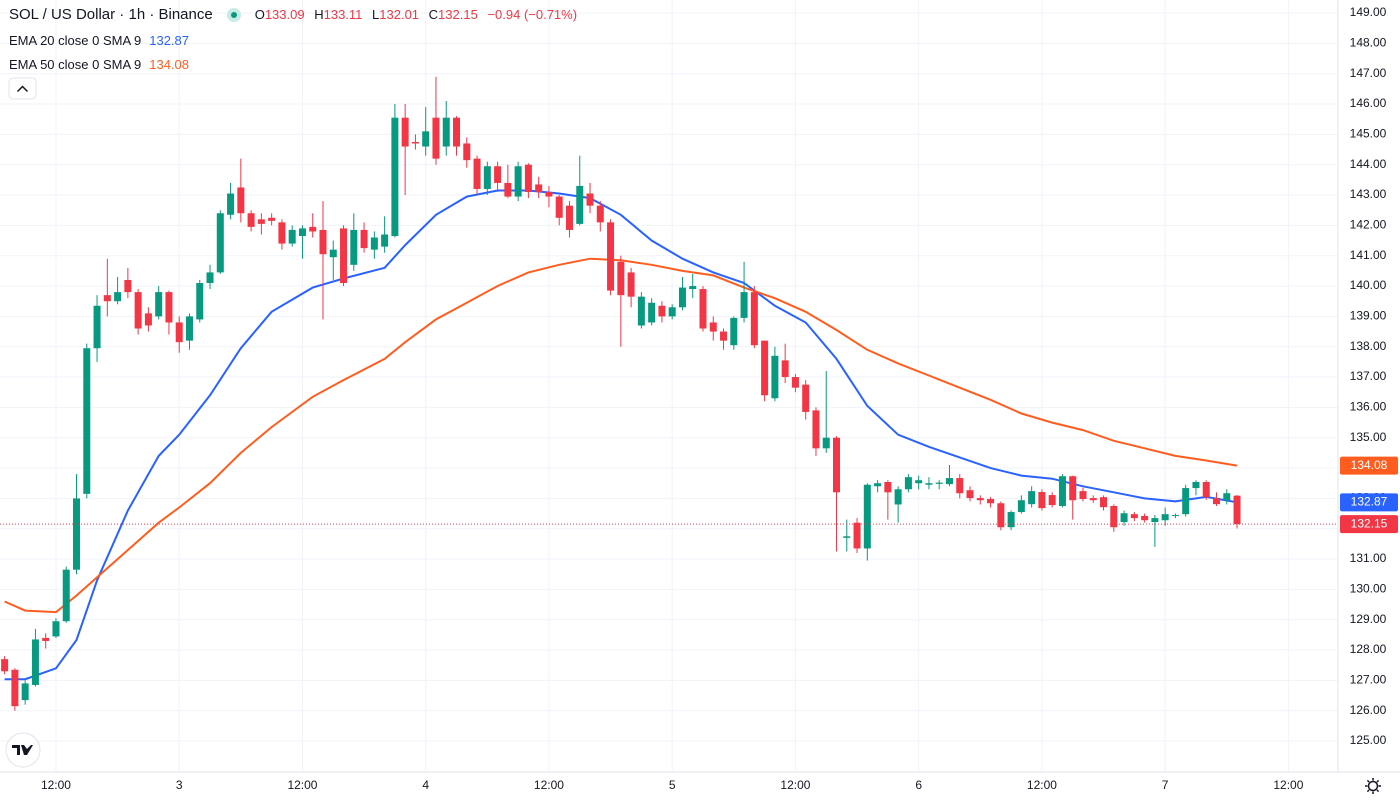  I want to click on ohlc-key: O, so click(259, 14).